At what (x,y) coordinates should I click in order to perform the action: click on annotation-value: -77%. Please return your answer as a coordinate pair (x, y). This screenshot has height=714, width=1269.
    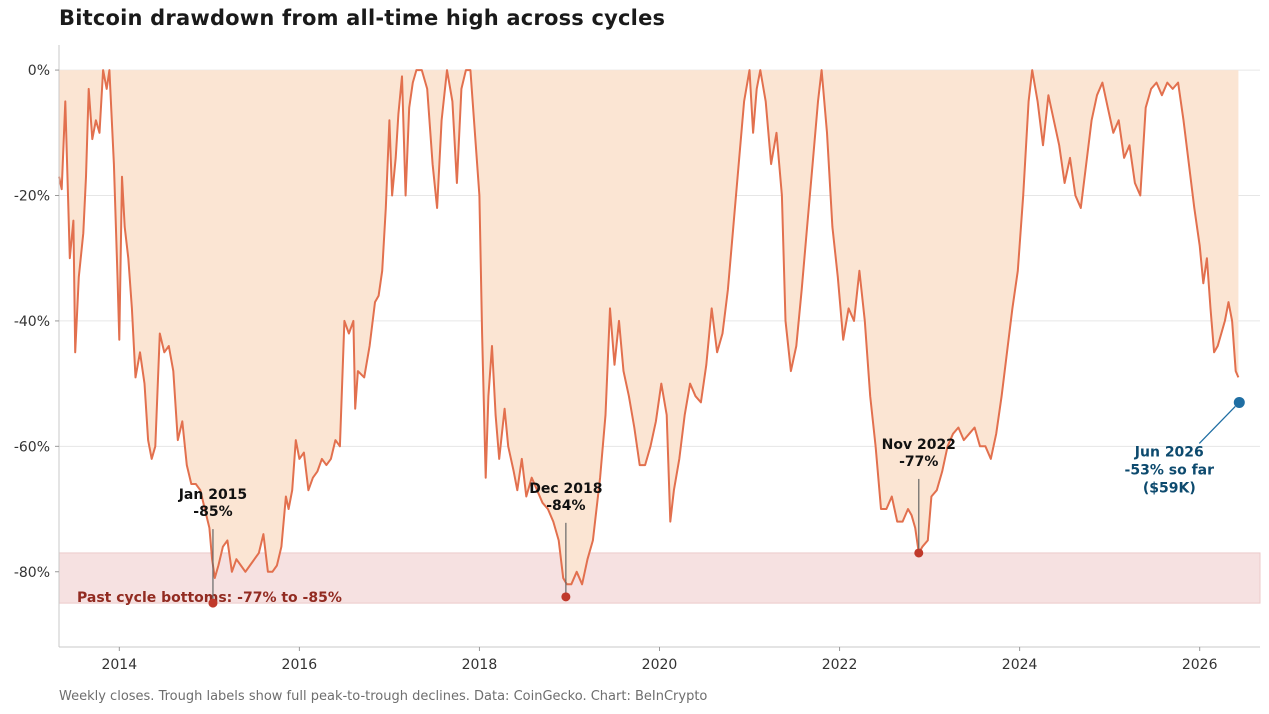
    Looking at the image, I should click on (918, 462).